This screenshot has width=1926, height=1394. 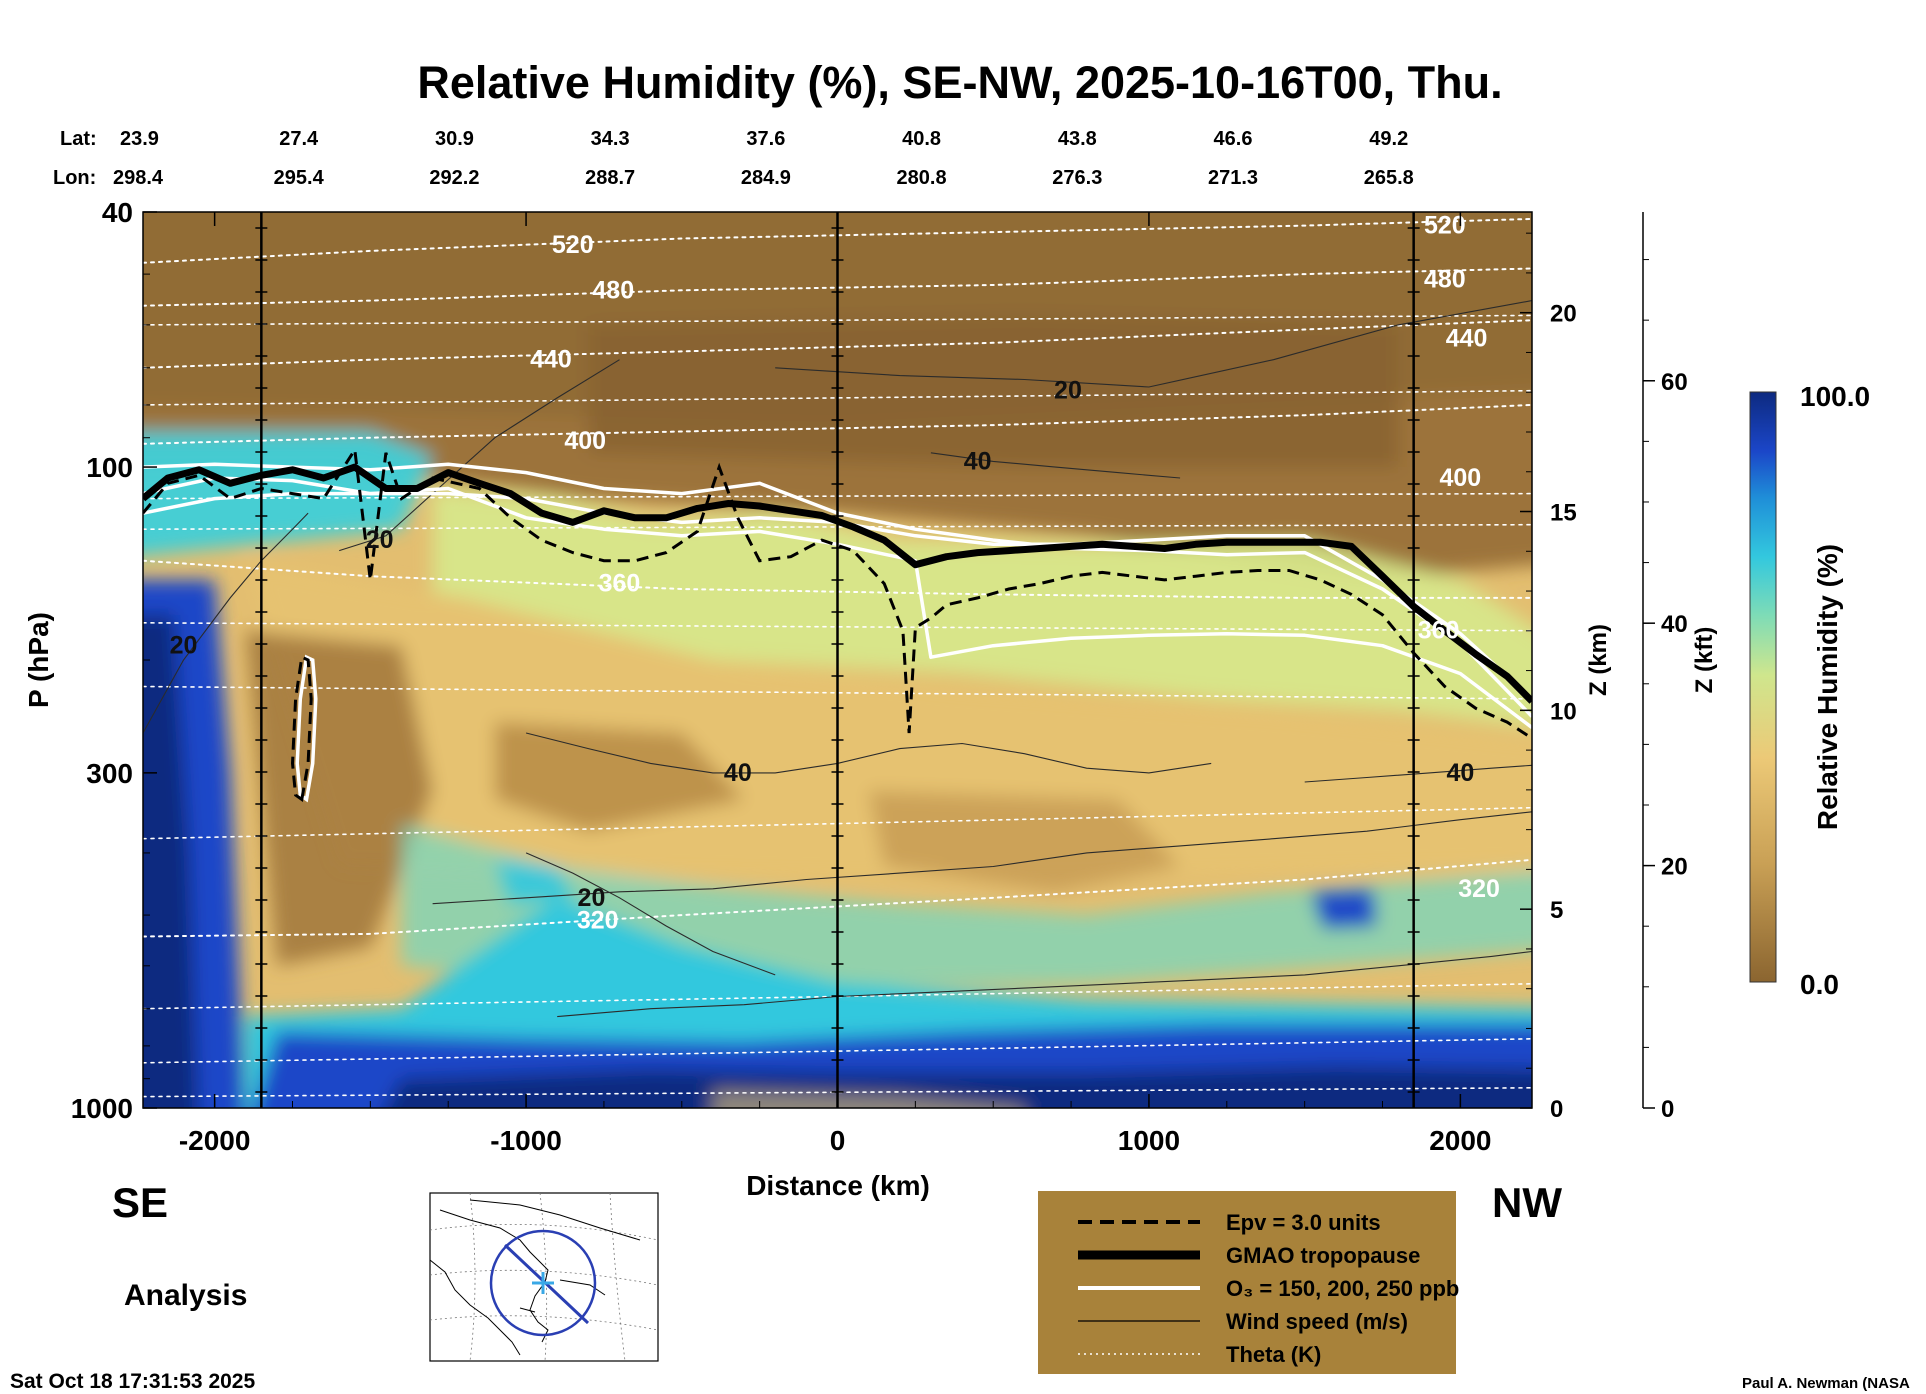 I want to click on colorbar-title: Relative Humidity (%), so click(x=1827, y=687).